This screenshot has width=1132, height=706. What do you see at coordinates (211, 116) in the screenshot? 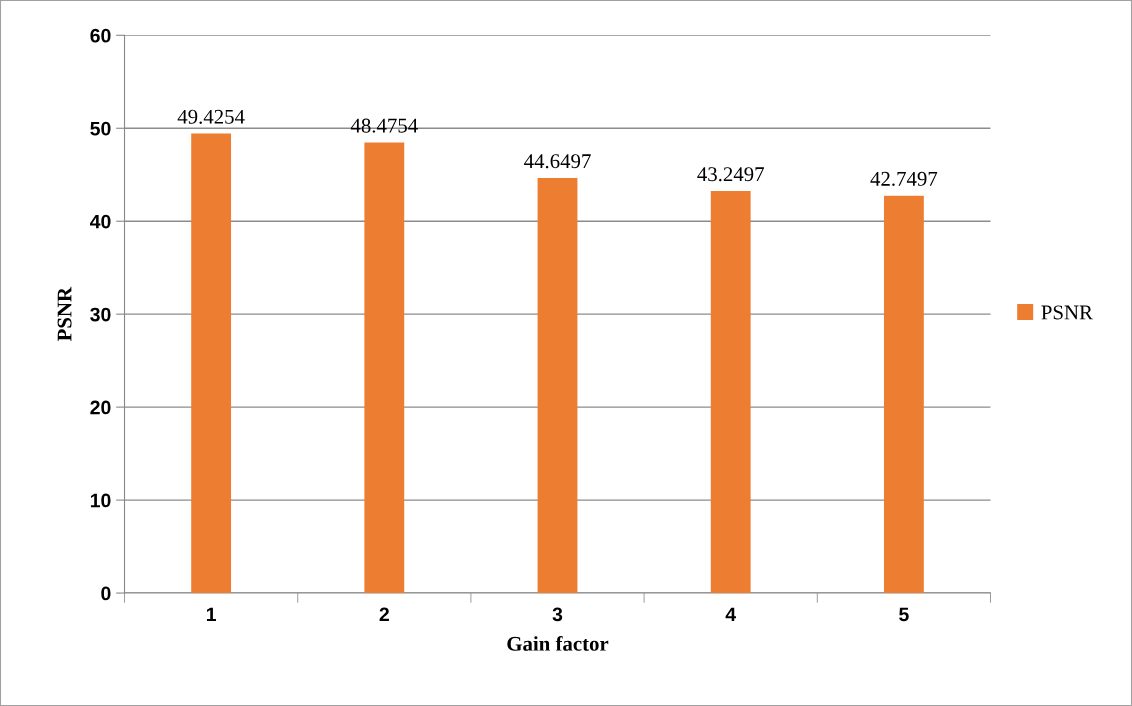
I see `data-label: 49.4254` at bounding box center [211, 116].